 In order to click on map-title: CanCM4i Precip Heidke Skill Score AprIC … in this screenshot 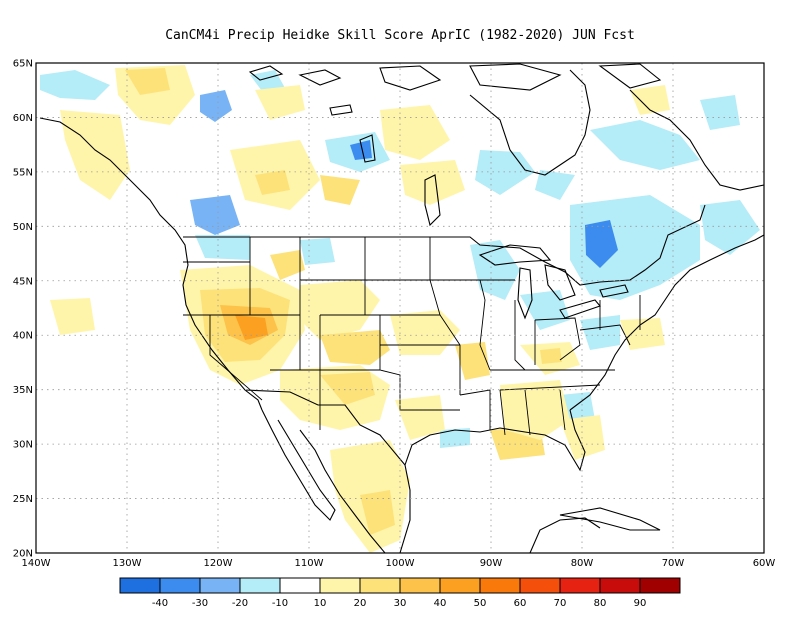, I will do `click(400, 35)`.